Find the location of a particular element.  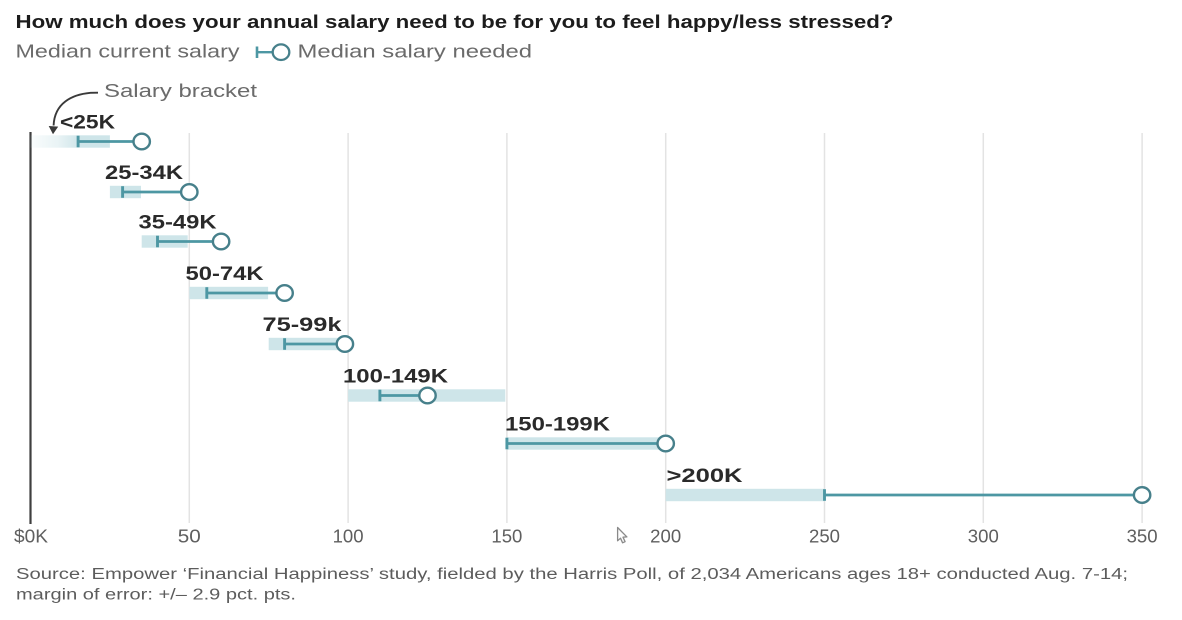

svg-text: 100-149K is located at coordinates (395, 377).